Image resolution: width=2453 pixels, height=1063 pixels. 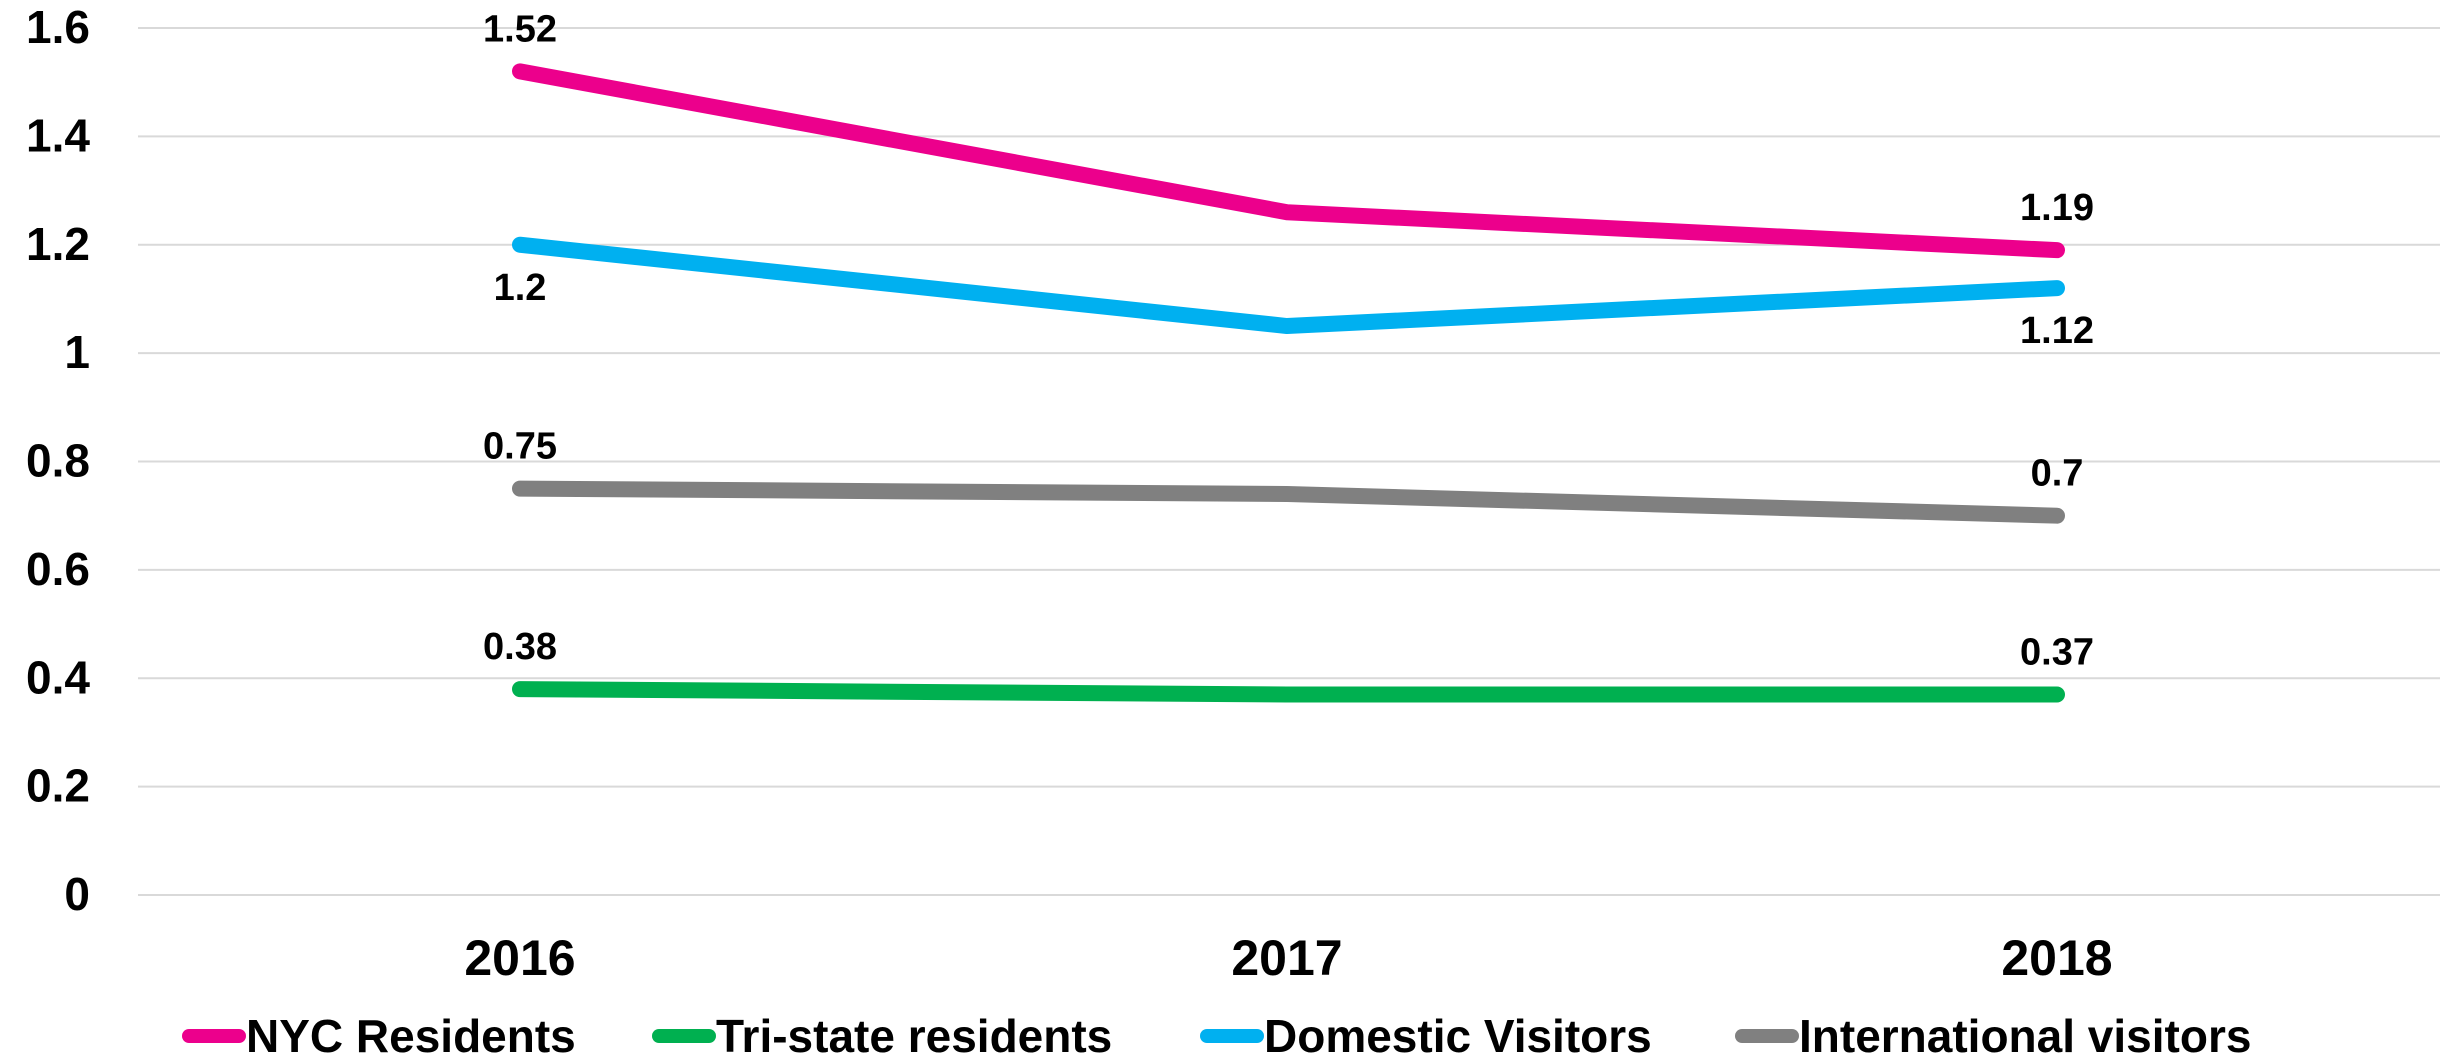 I want to click on y-tick-label: 1.2, so click(x=58, y=244).